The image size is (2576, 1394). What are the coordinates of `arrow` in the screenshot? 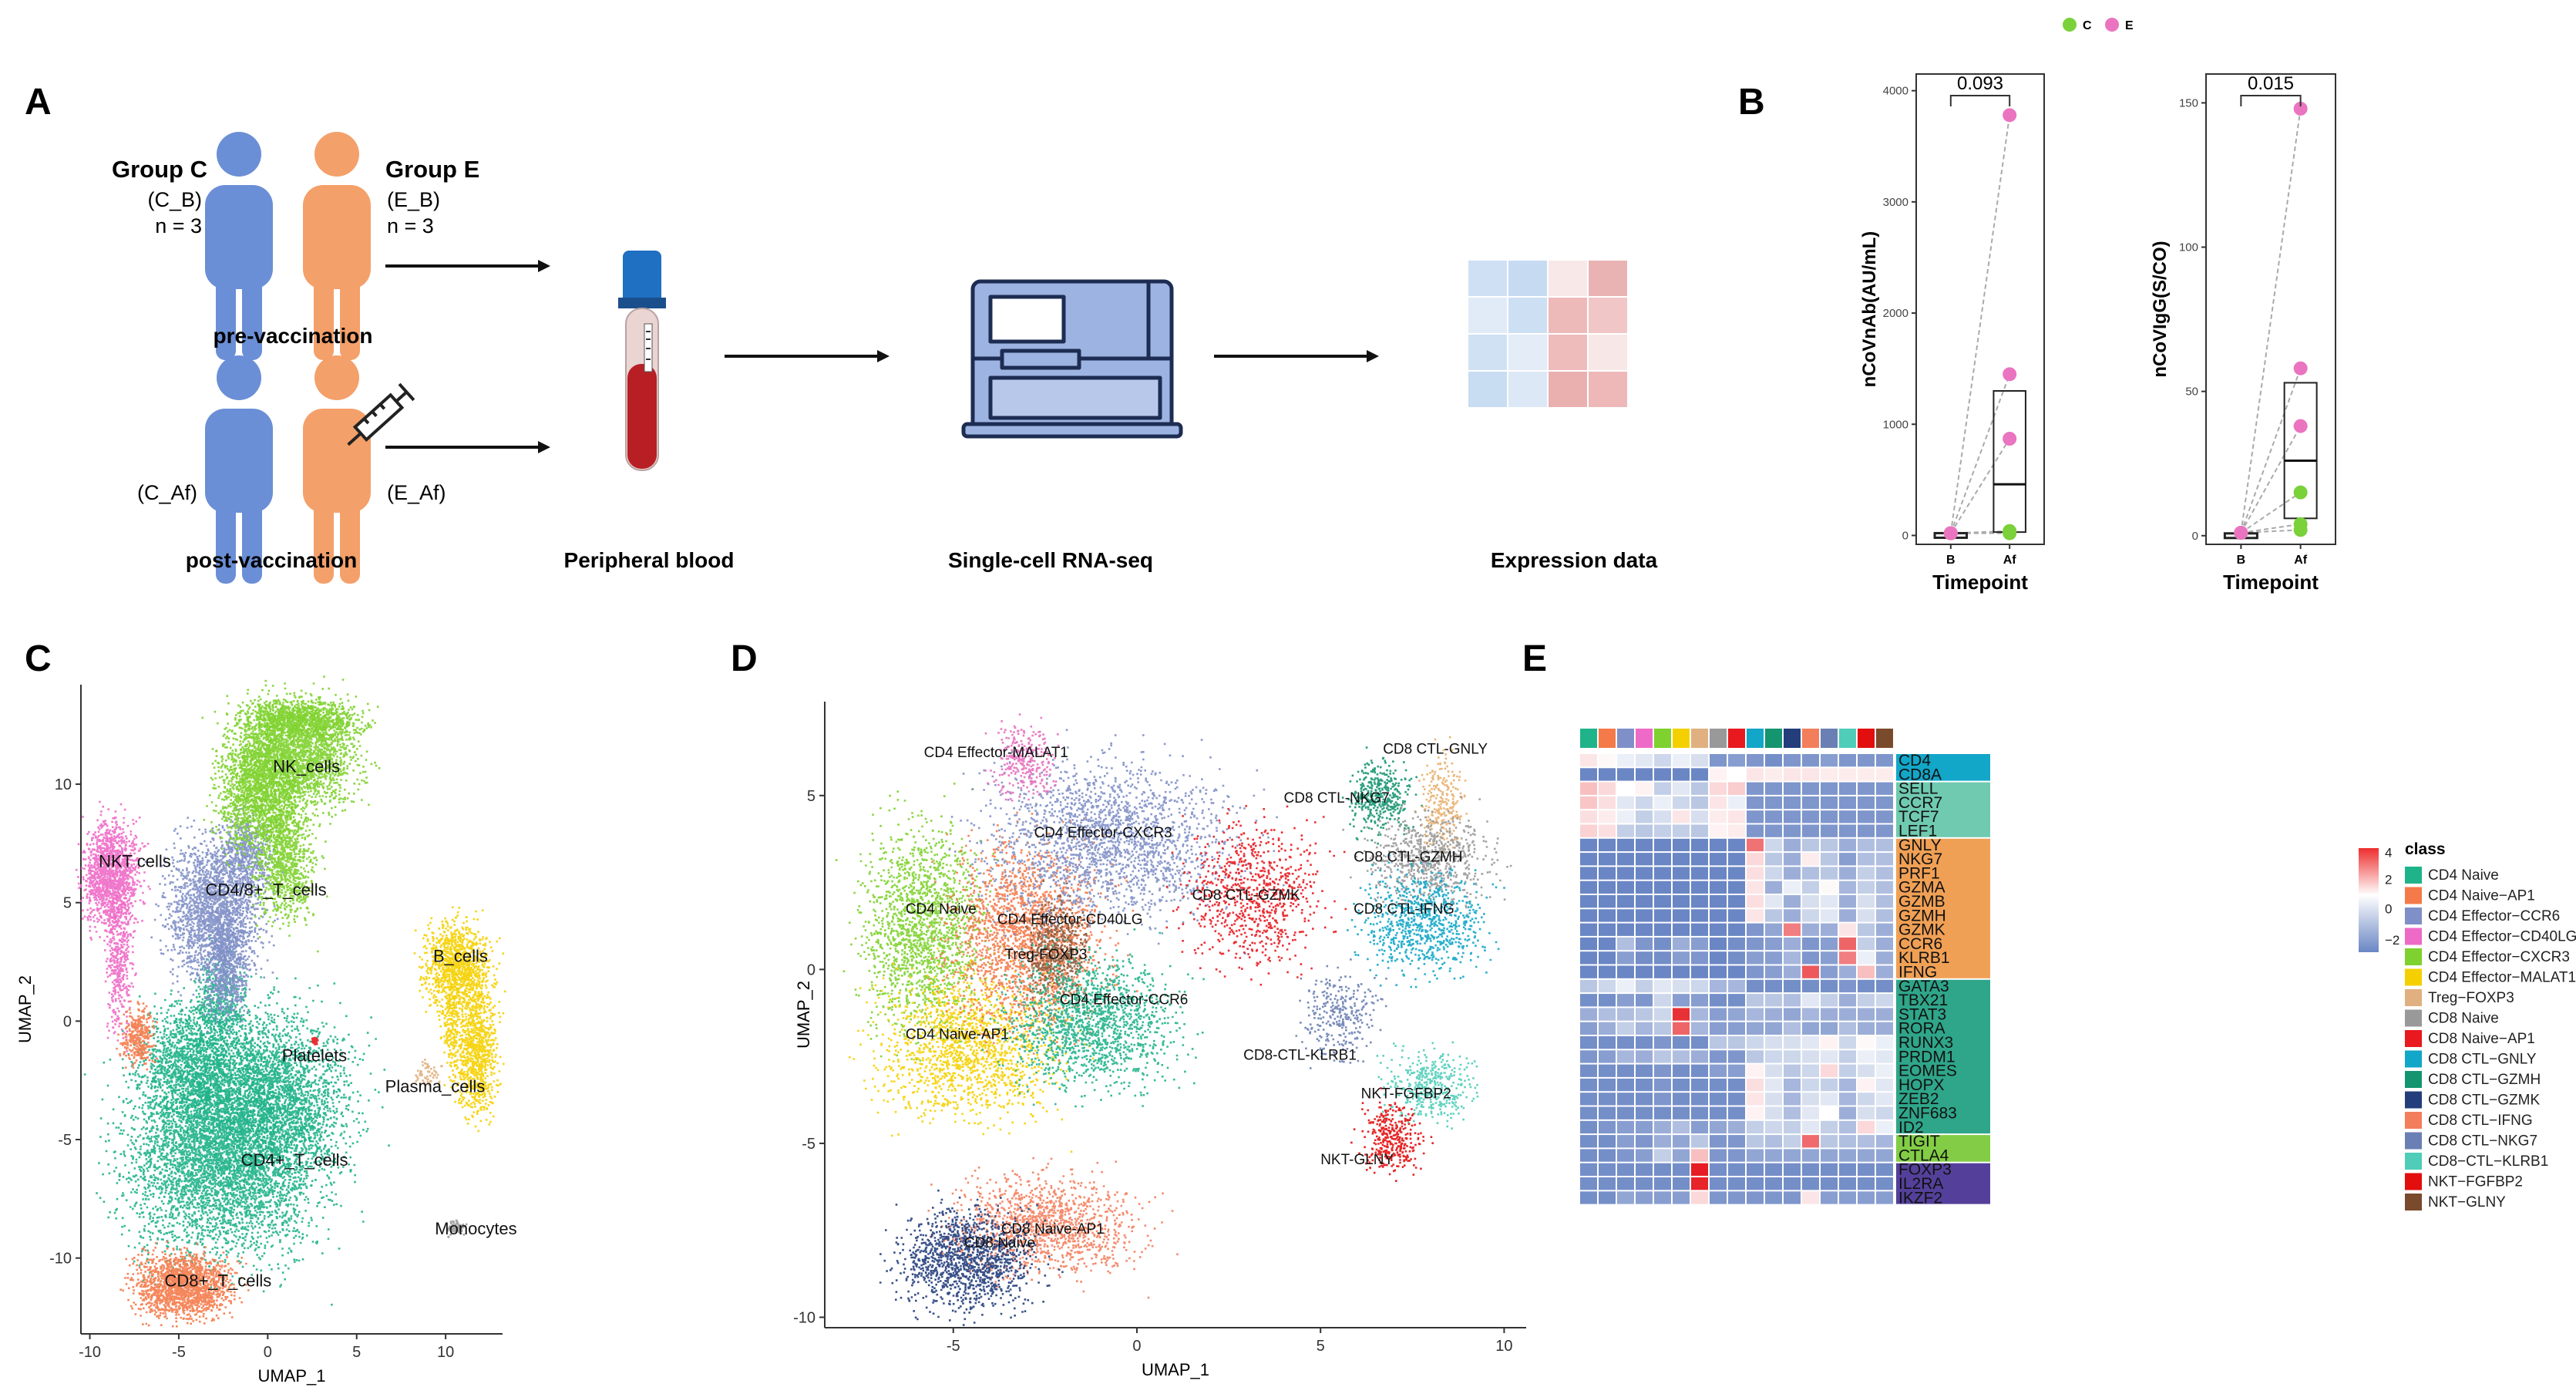 It's located at (1296, 356).